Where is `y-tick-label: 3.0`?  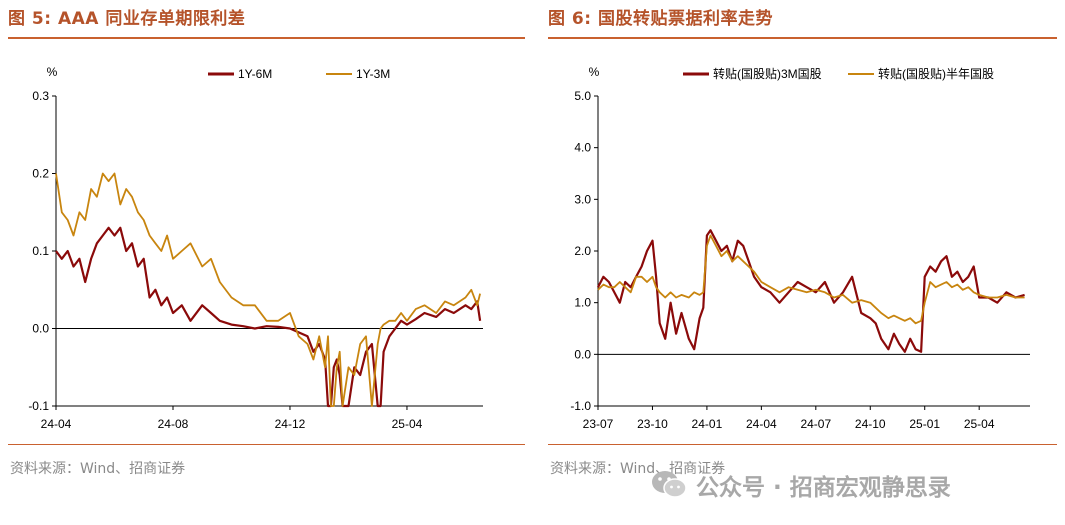
y-tick-label: 3.0 is located at coordinates (582, 199).